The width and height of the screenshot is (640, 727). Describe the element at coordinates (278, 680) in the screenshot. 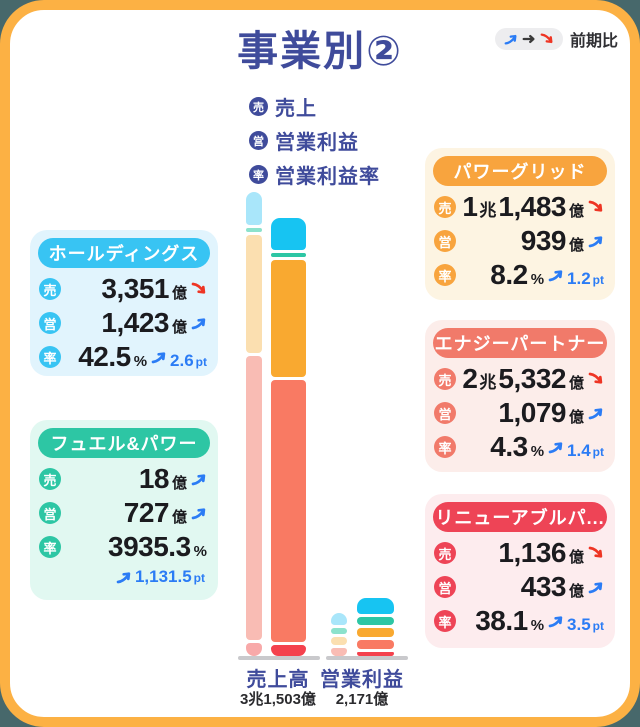

I see `x-axis-label-revenue: 売上高` at that location.